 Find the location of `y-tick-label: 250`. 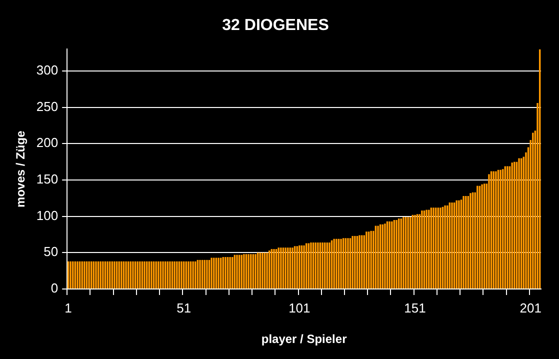

y-tick-label: 250 is located at coordinates (47, 106).